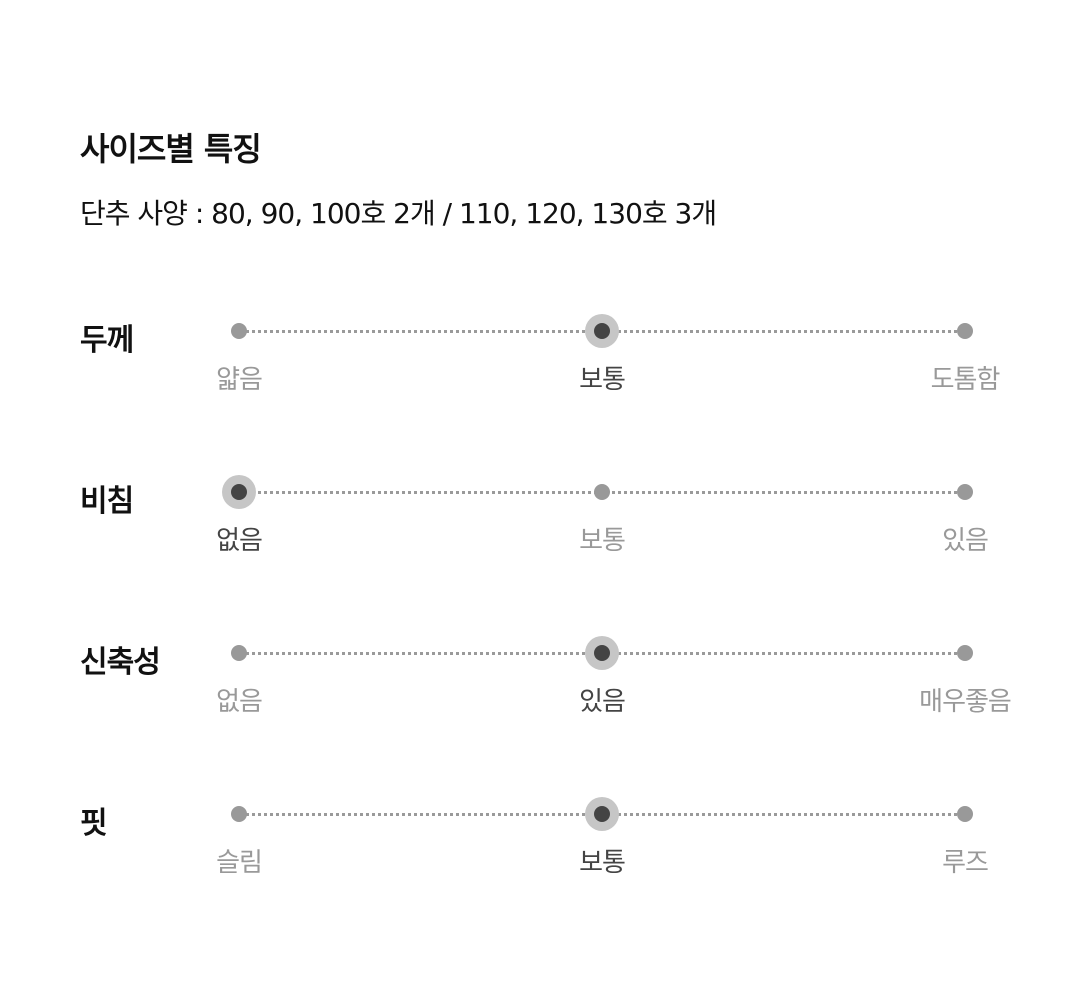 This screenshot has width=1080, height=999. I want to click on row-label: 신축성, so click(120, 662).